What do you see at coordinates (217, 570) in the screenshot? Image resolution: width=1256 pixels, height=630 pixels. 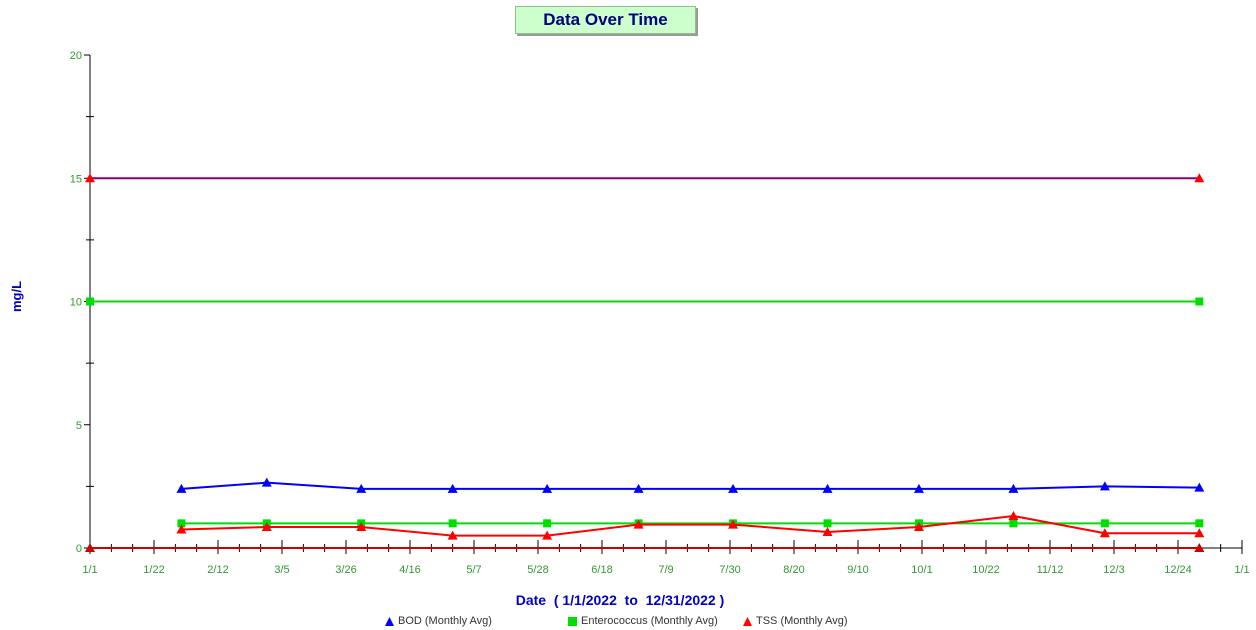 I see `x-tick-label: 2/12` at bounding box center [217, 570].